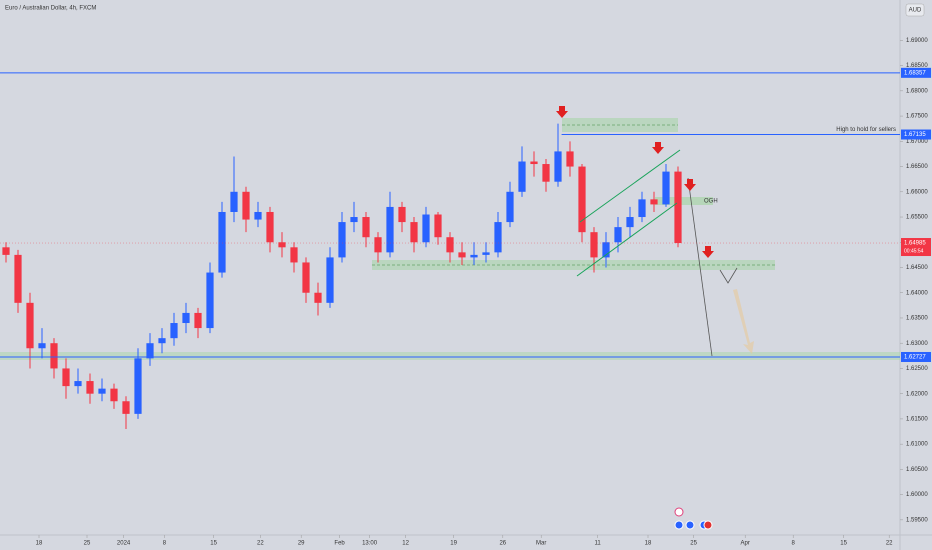 This screenshot has width=932, height=550. What do you see at coordinates (711, 202) in the screenshot?
I see `zone-label: OGH` at bounding box center [711, 202].